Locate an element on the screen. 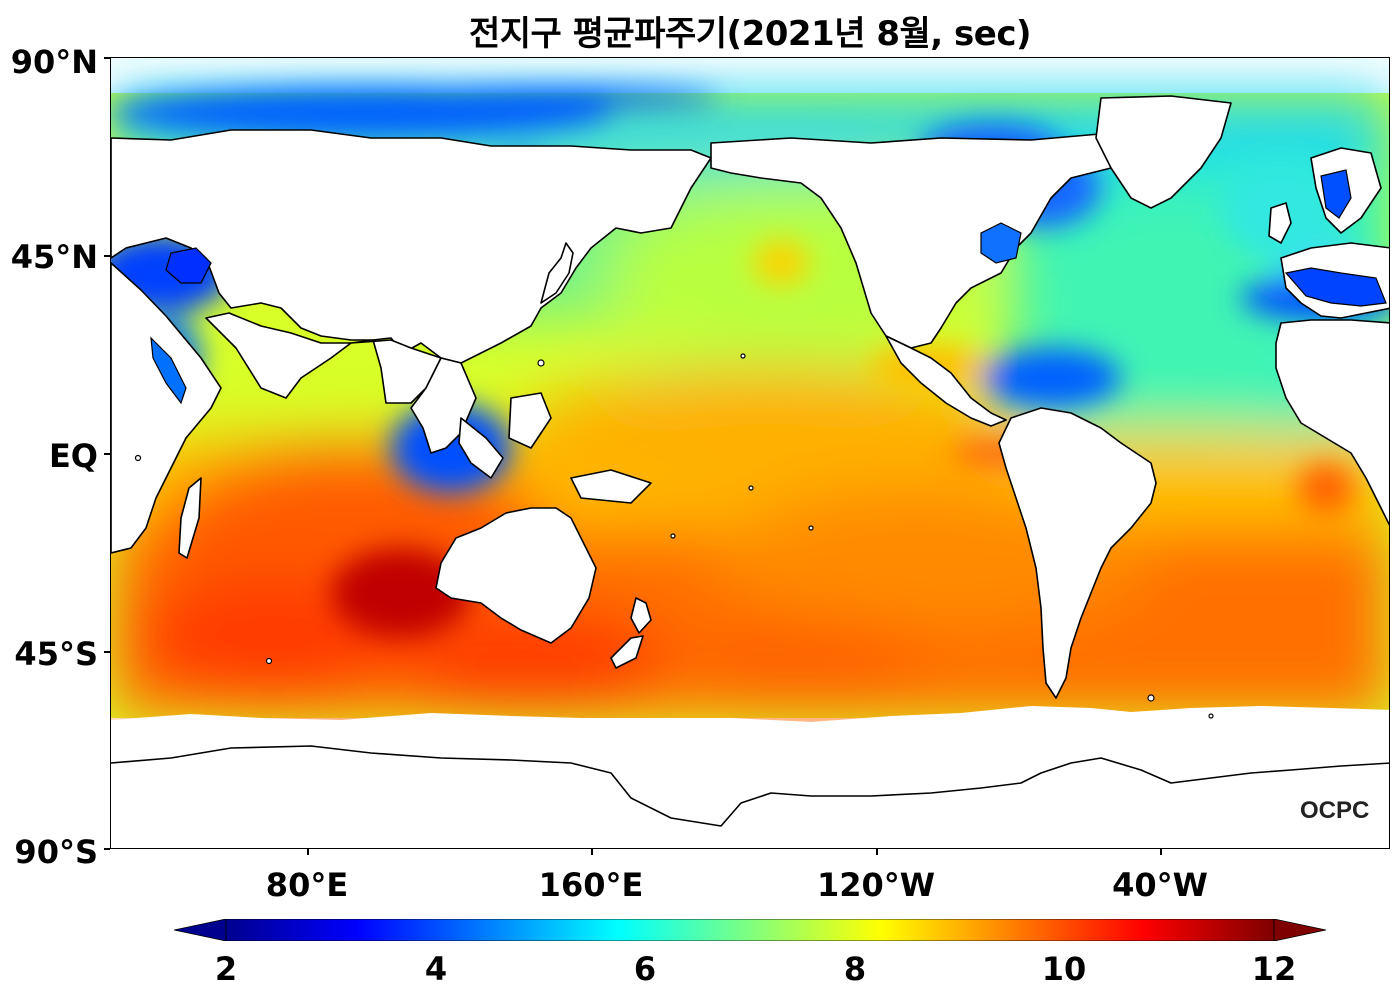  colorbar-tick-2: 2 is located at coordinates (226, 969).